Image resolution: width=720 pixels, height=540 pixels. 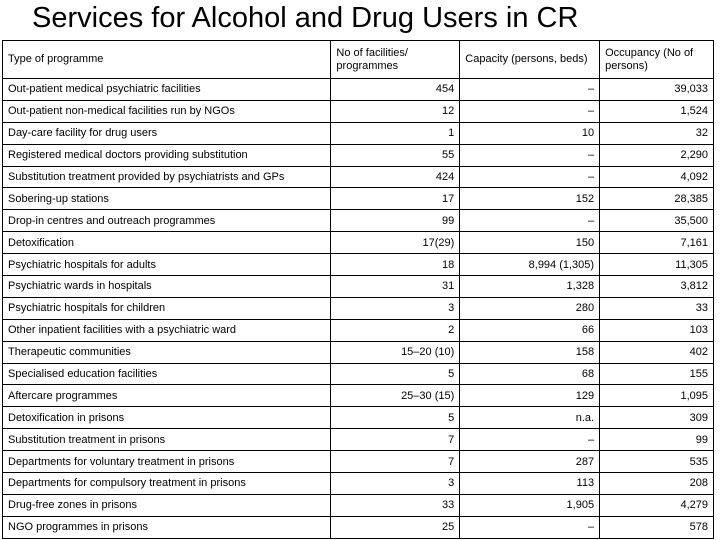 What do you see at coordinates (395, 155) in the screenshot?
I see `cell-facilities-count: 55` at bounding box center [395, 155].